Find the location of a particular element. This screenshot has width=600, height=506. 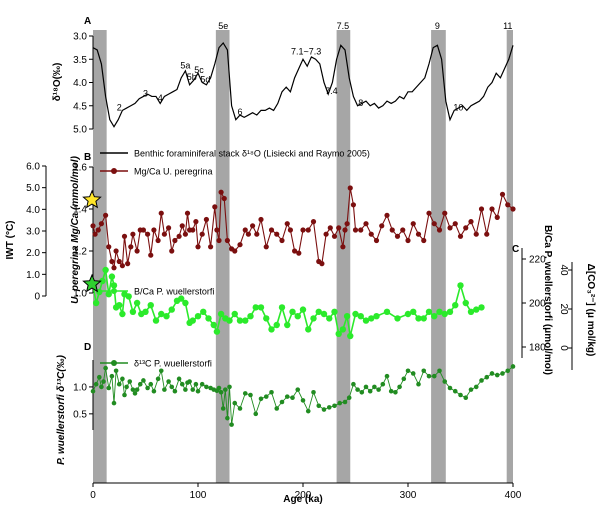

x-axis-label: Age (ka) is located at coordinates (302, 499).